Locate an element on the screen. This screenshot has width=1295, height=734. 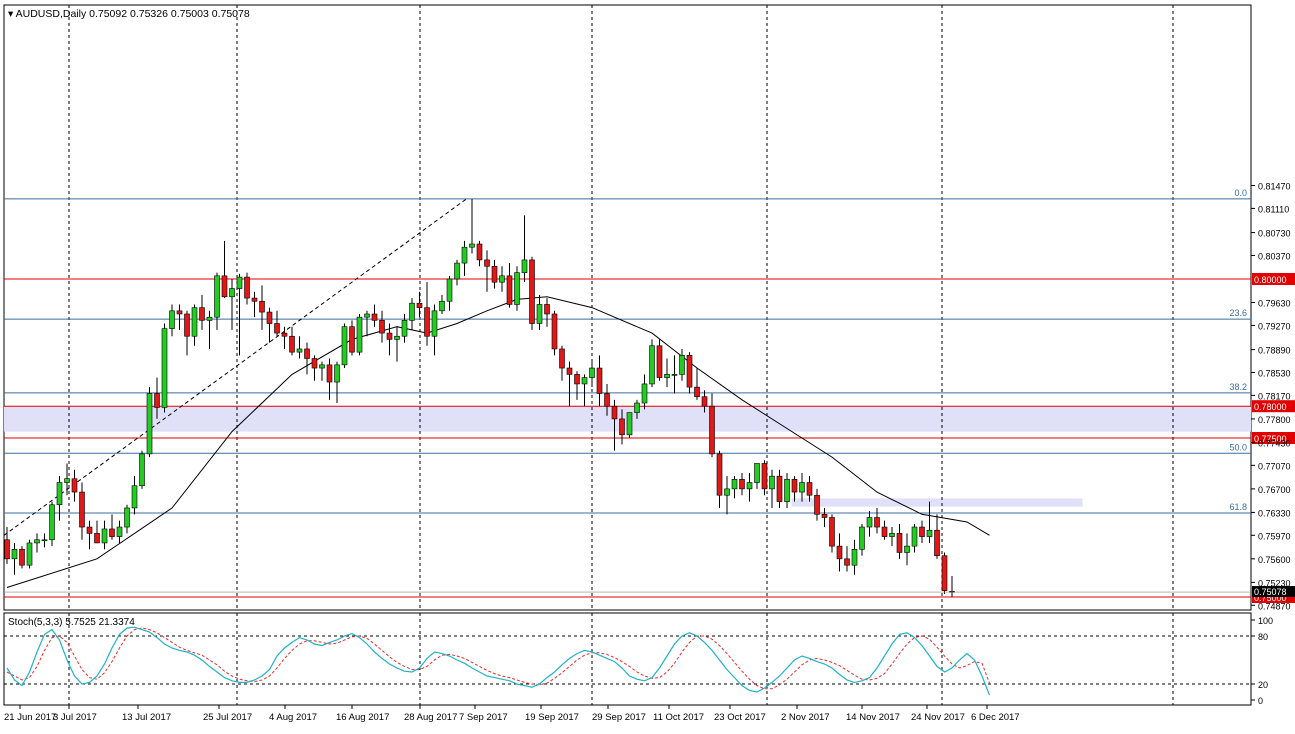
price-axis-label: 0.78170 is located at coordinates (1274, 396).